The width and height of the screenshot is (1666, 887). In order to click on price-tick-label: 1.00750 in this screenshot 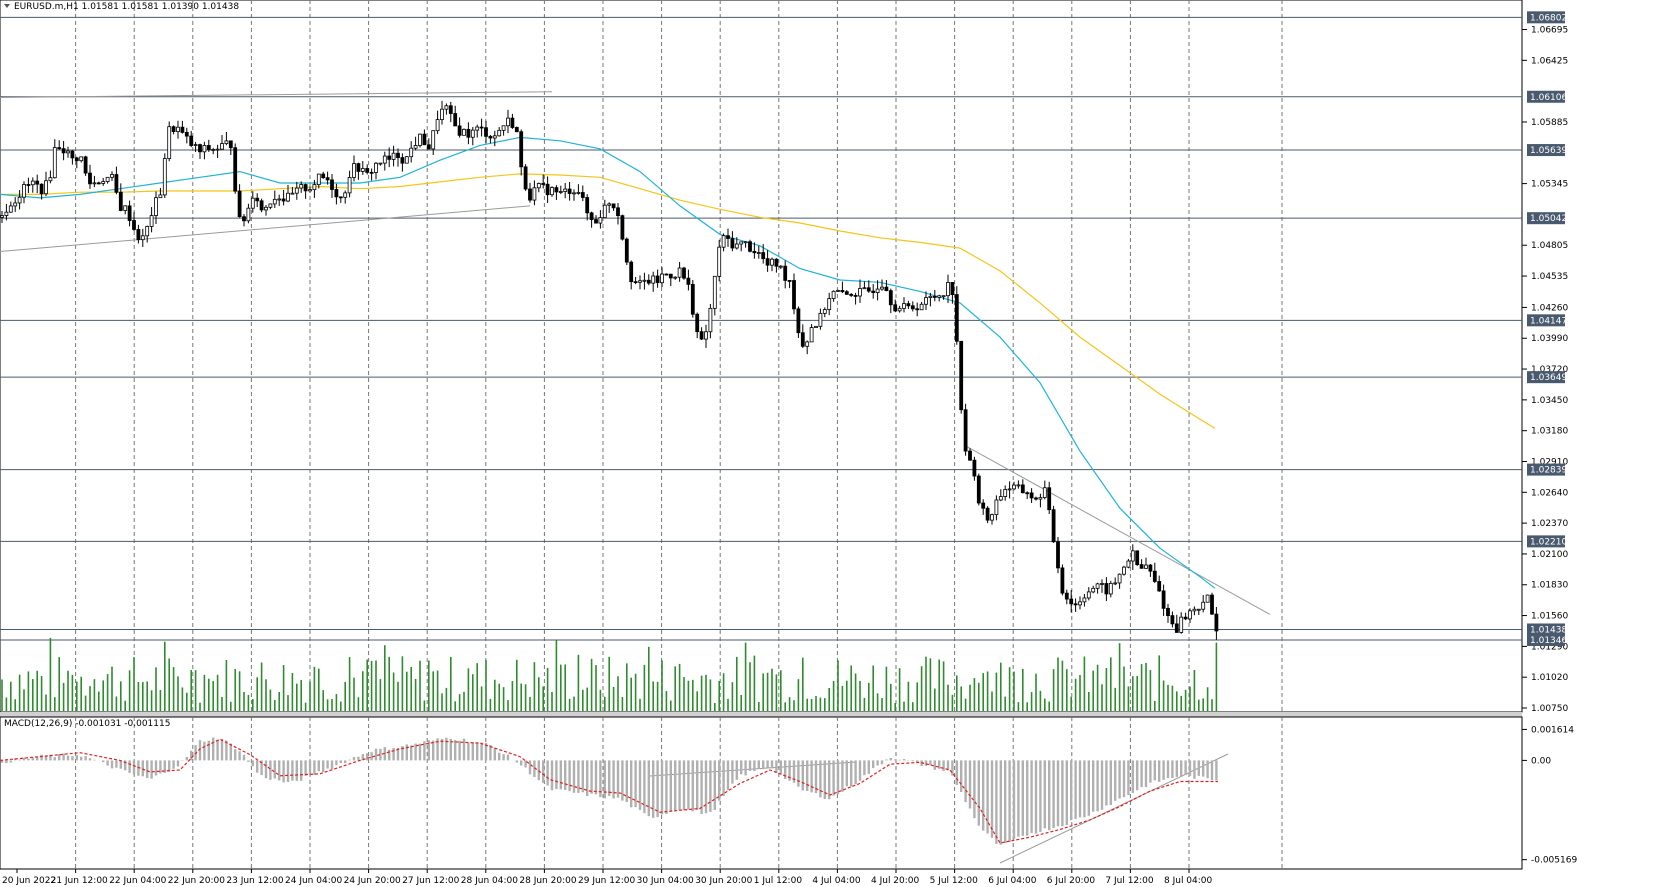, I will do `click(1549, 709)`.